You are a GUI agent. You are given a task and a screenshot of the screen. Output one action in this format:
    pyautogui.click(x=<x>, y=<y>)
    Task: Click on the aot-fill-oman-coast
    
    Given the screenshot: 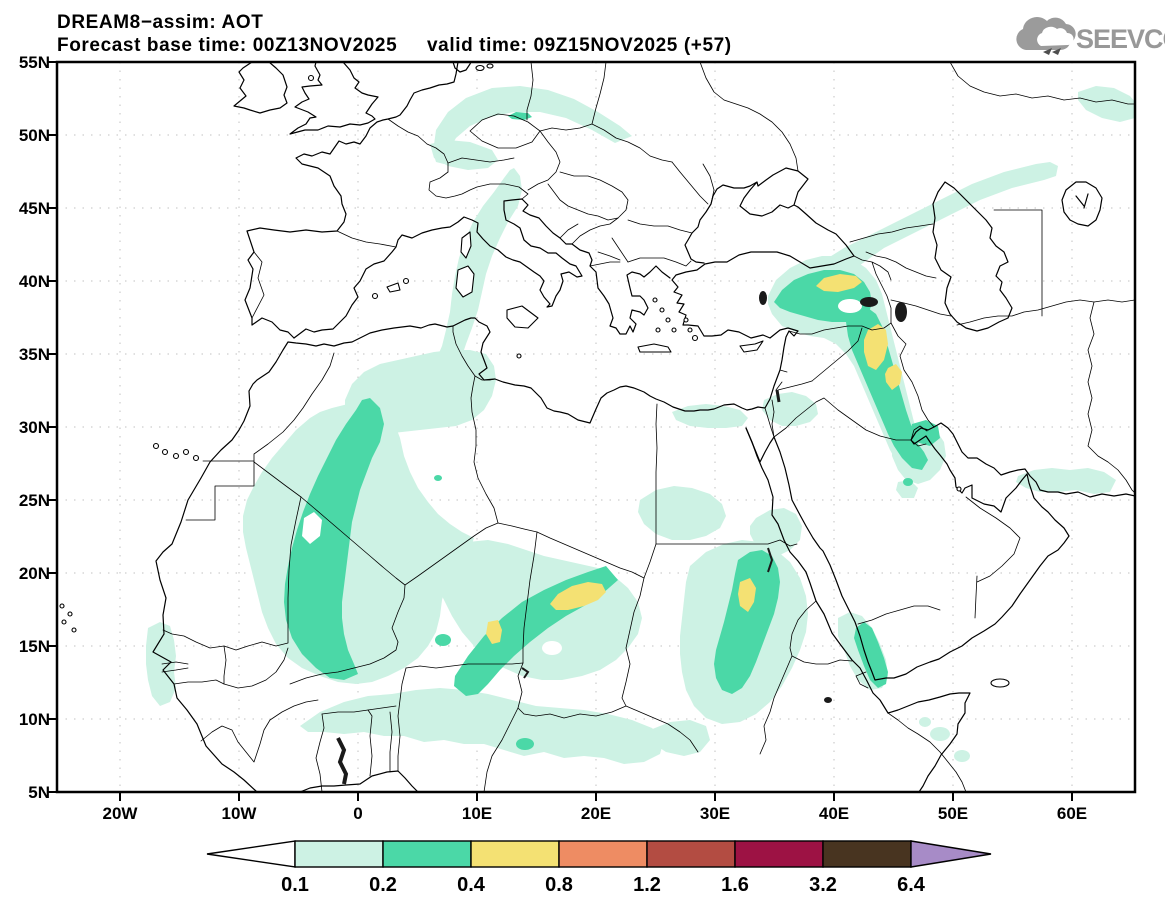 What is the action you would take?
    pyautogui.click(x=1066, y=481)
    